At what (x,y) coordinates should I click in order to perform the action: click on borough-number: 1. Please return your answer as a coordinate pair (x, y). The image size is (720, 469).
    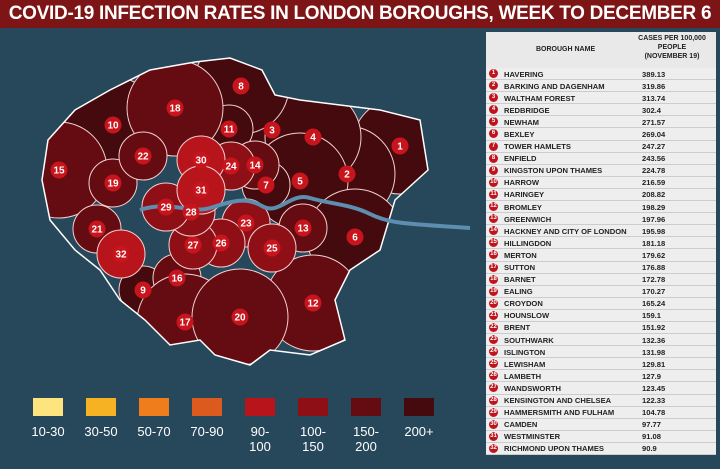
    Looking at the image, I should click on (400, 147).